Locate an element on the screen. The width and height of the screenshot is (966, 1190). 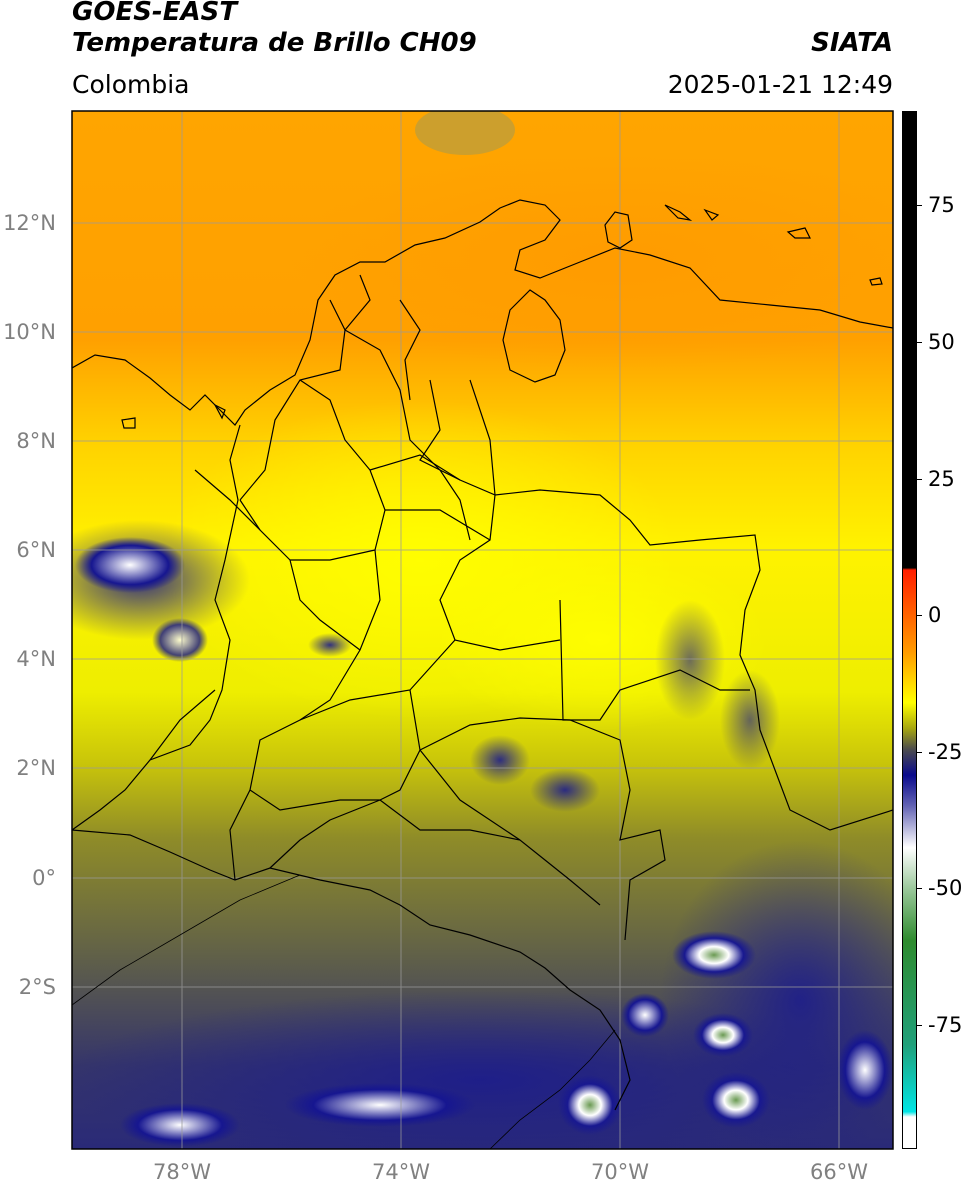
colorbar-label-minus25: -25 is located at coordinates (945, 752).